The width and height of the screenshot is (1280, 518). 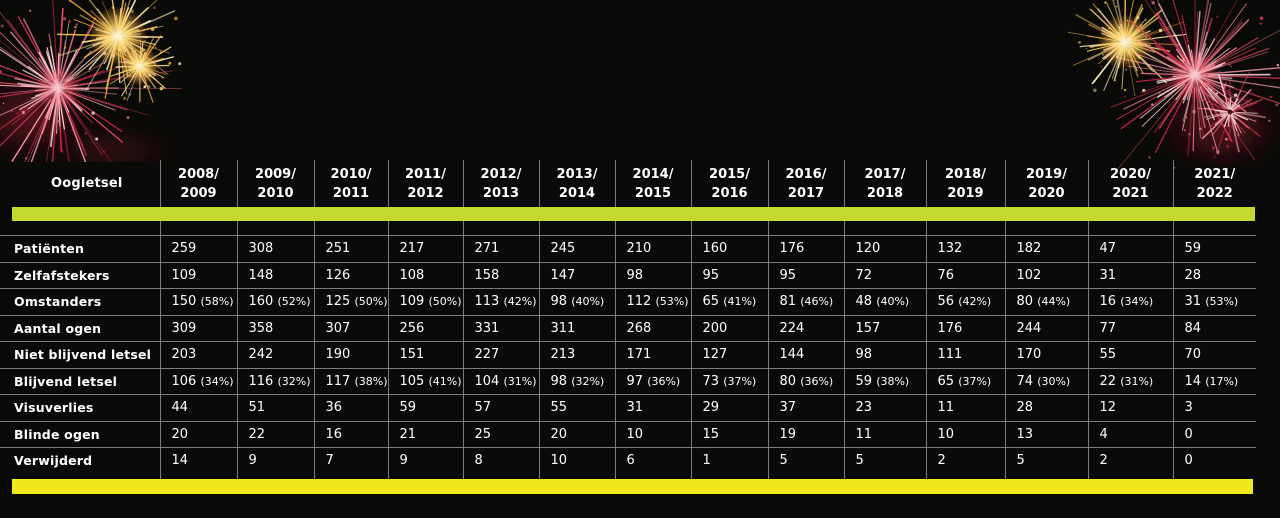 What do you see at coordinates (1131, 248) in the screenshot?
I see `table-cell: 47` at bounding box center [1131, 248].